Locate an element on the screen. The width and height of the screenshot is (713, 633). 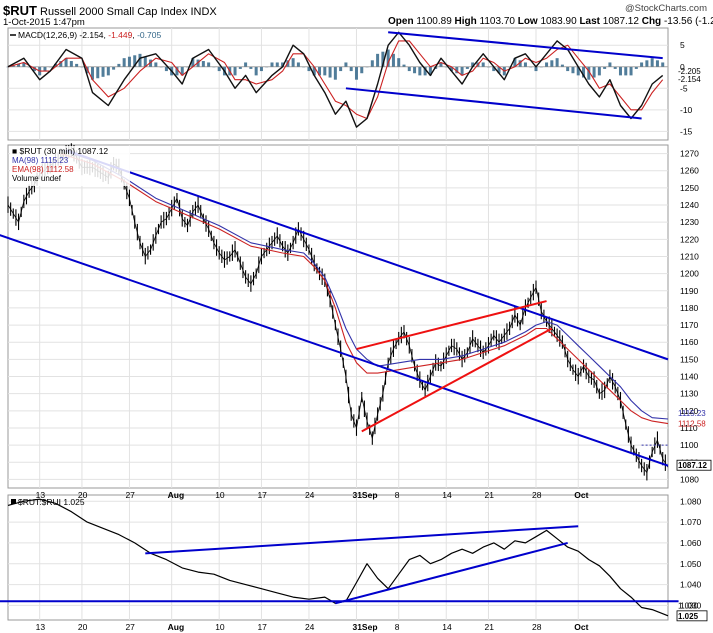
price-y-tick-label: 1220 is located at coordinates (689, 239).